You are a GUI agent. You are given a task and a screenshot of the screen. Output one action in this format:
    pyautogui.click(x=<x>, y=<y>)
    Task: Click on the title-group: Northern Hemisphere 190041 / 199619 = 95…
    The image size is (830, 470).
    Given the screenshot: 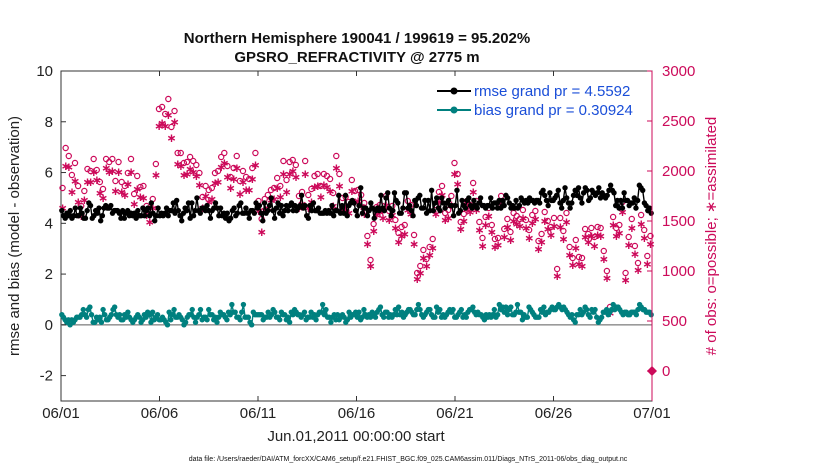 What is the action you would take?
    pyautogui.click(x=357, y=48)
    